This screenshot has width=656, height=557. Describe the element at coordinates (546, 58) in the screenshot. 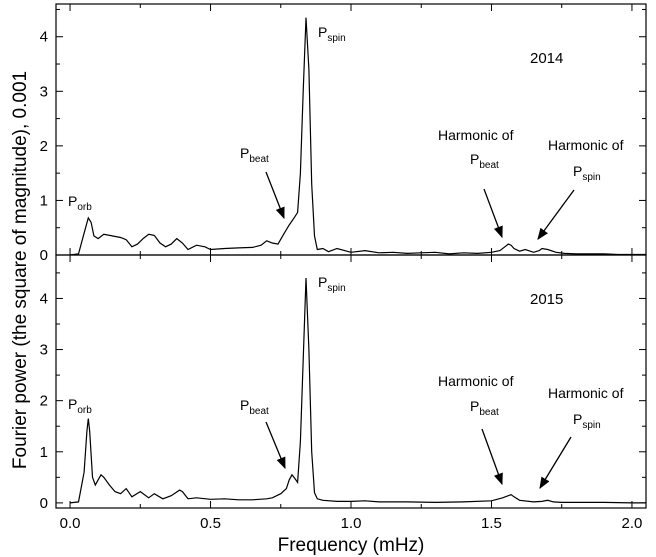

I see `panel-2014-year-label: 2014` at that location.